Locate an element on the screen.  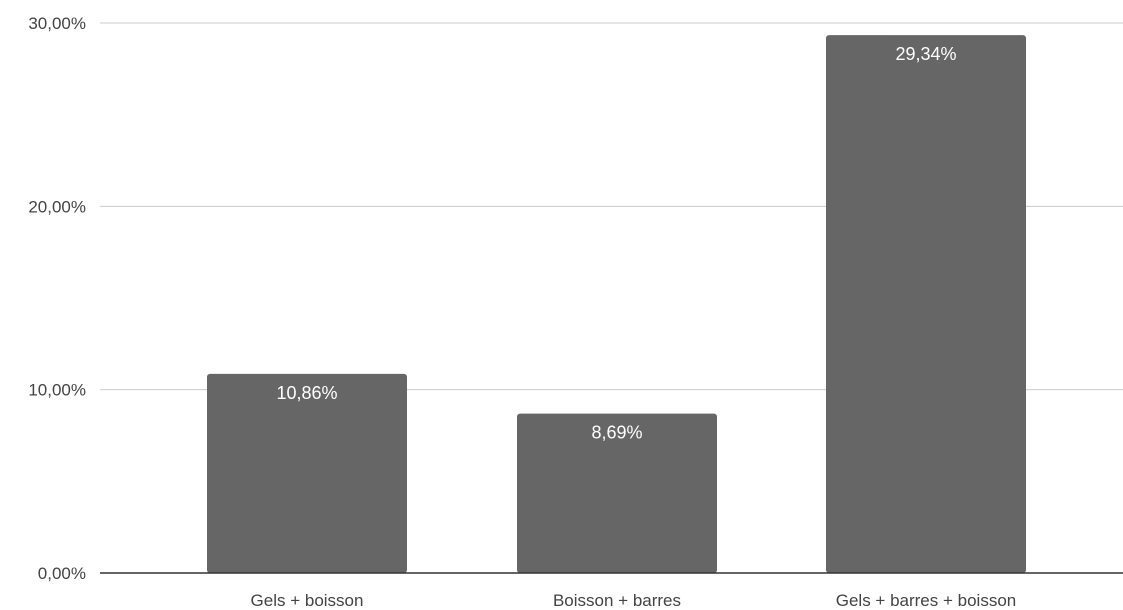
x-tick-label: Boisson + barres is located at coordinates (617, 600).